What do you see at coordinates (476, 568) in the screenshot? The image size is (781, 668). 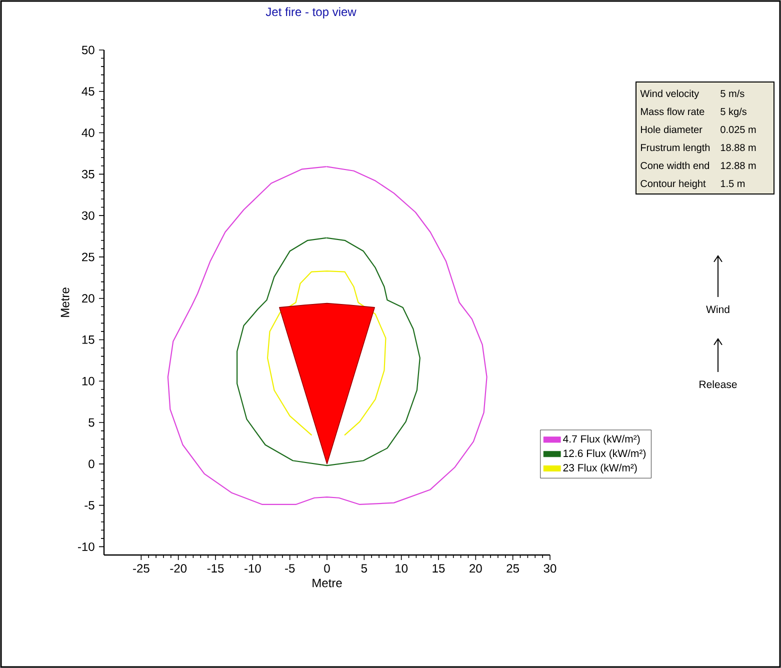 I see `x-tick-label: 20` at bounding box center [476, 568].